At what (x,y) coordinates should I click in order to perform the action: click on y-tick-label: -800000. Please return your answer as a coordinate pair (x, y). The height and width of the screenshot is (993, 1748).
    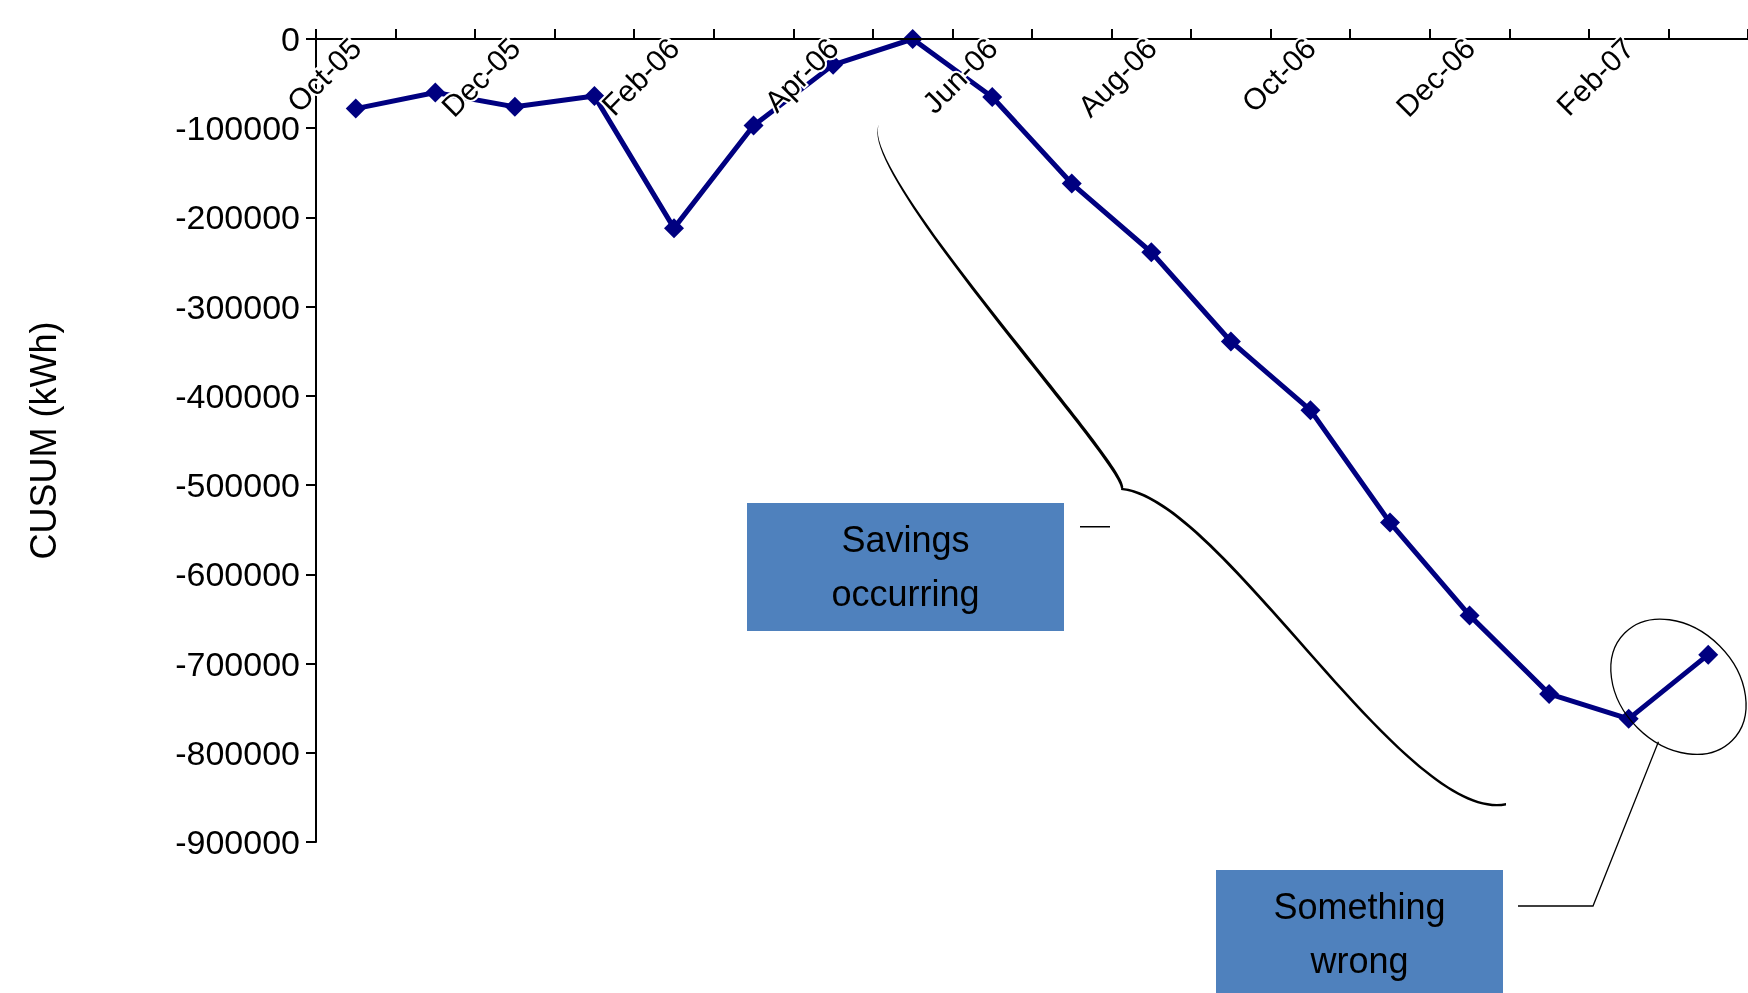
    Looking at the image, I should click on (237, 752).